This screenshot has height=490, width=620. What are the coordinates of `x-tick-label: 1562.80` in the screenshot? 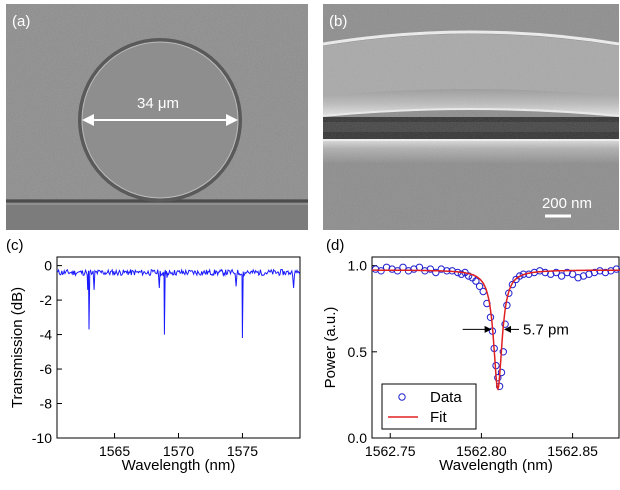 It's located at (481, 451).